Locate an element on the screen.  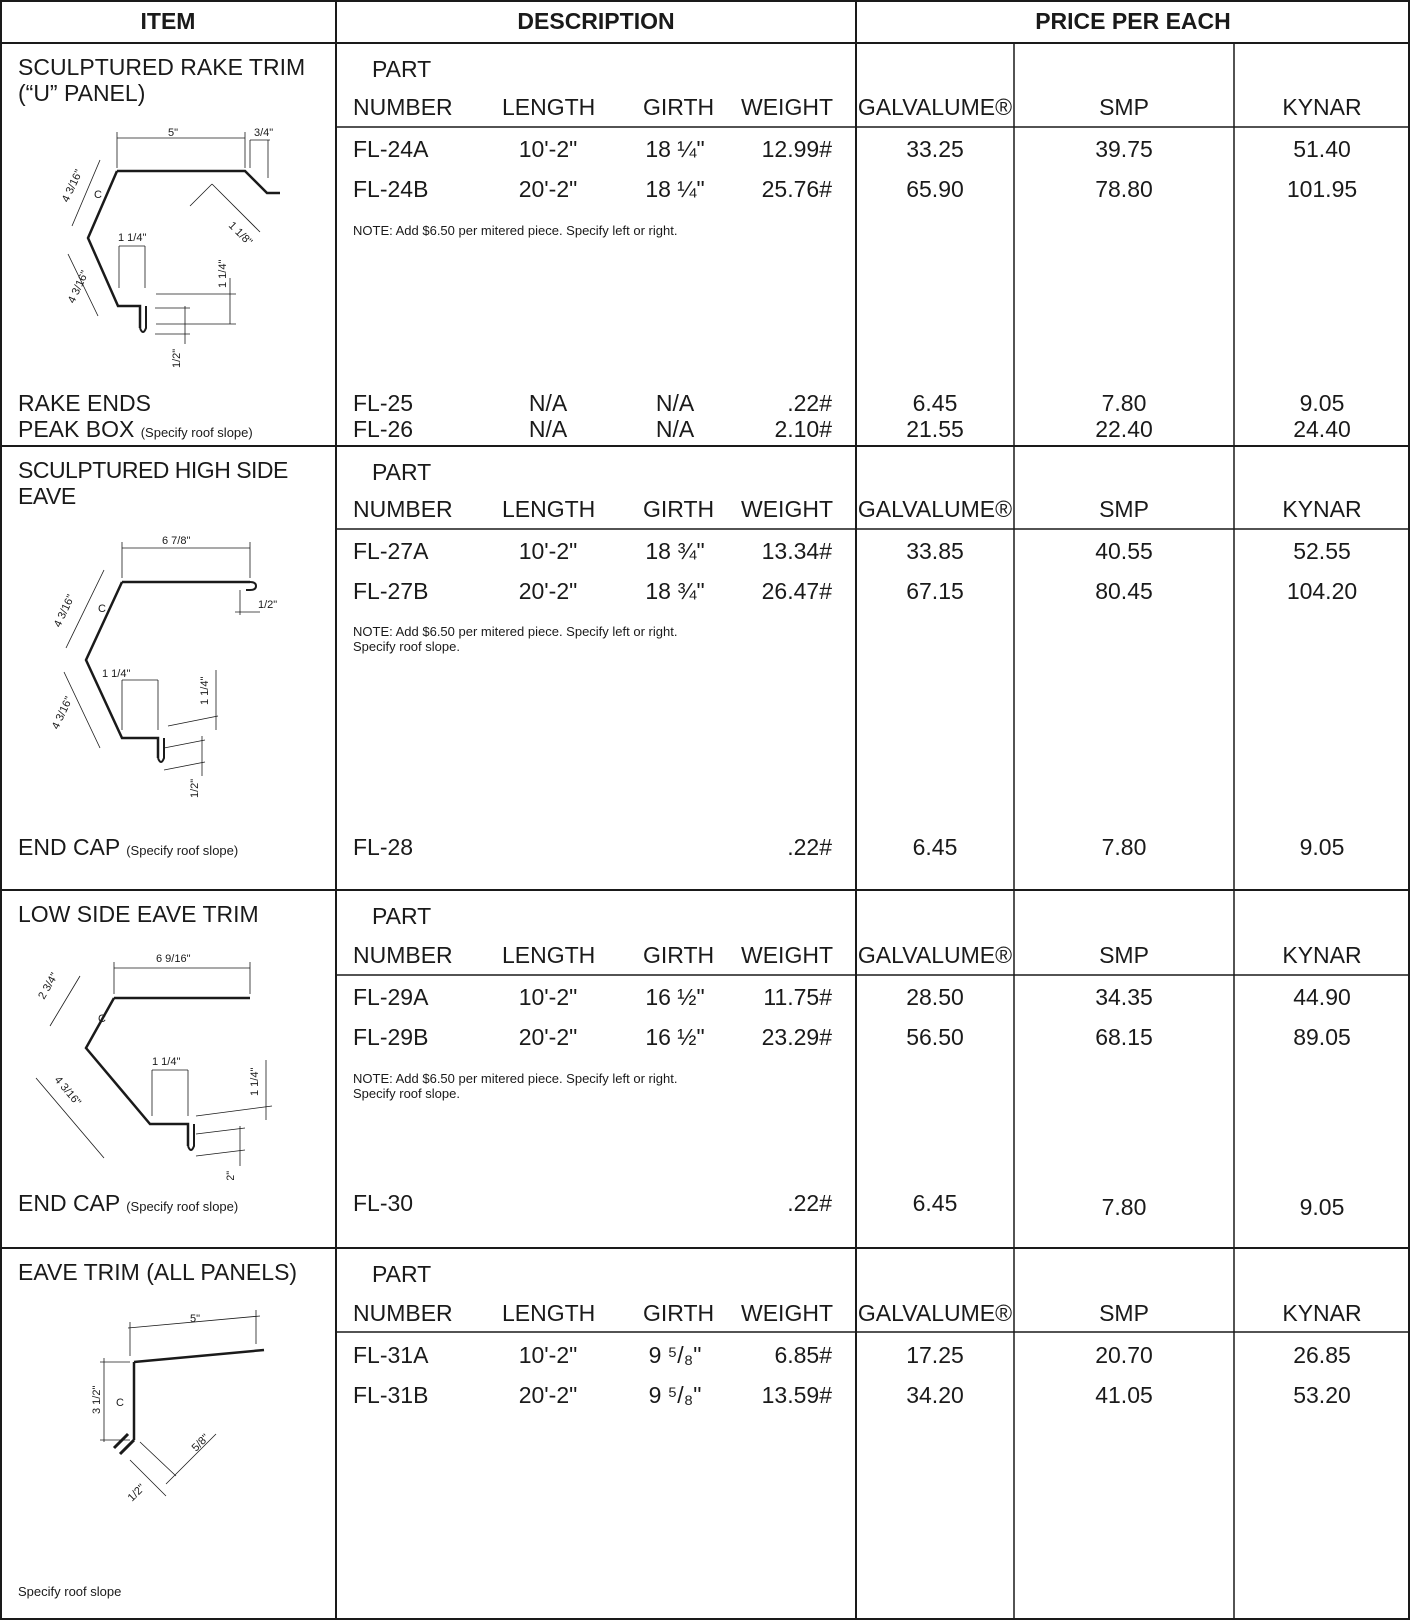
smp-price: 20.70 is located at coordinates (1124, 1355).